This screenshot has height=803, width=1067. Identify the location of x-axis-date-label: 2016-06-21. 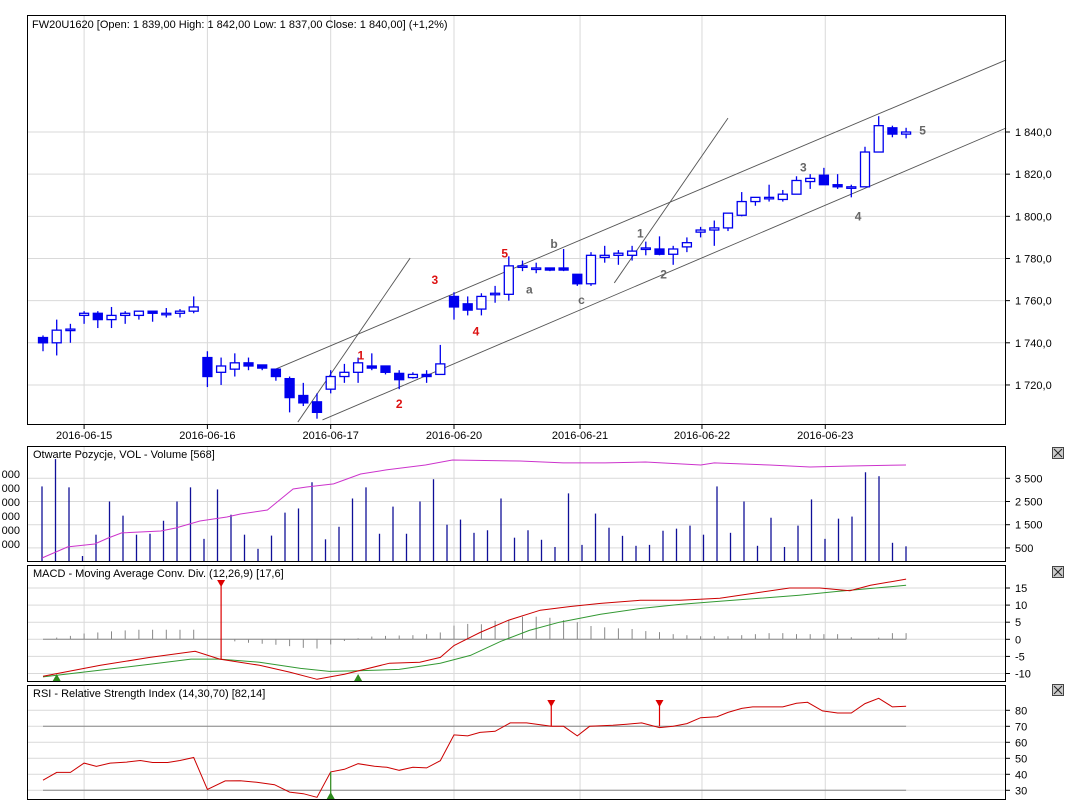
(580, 436).